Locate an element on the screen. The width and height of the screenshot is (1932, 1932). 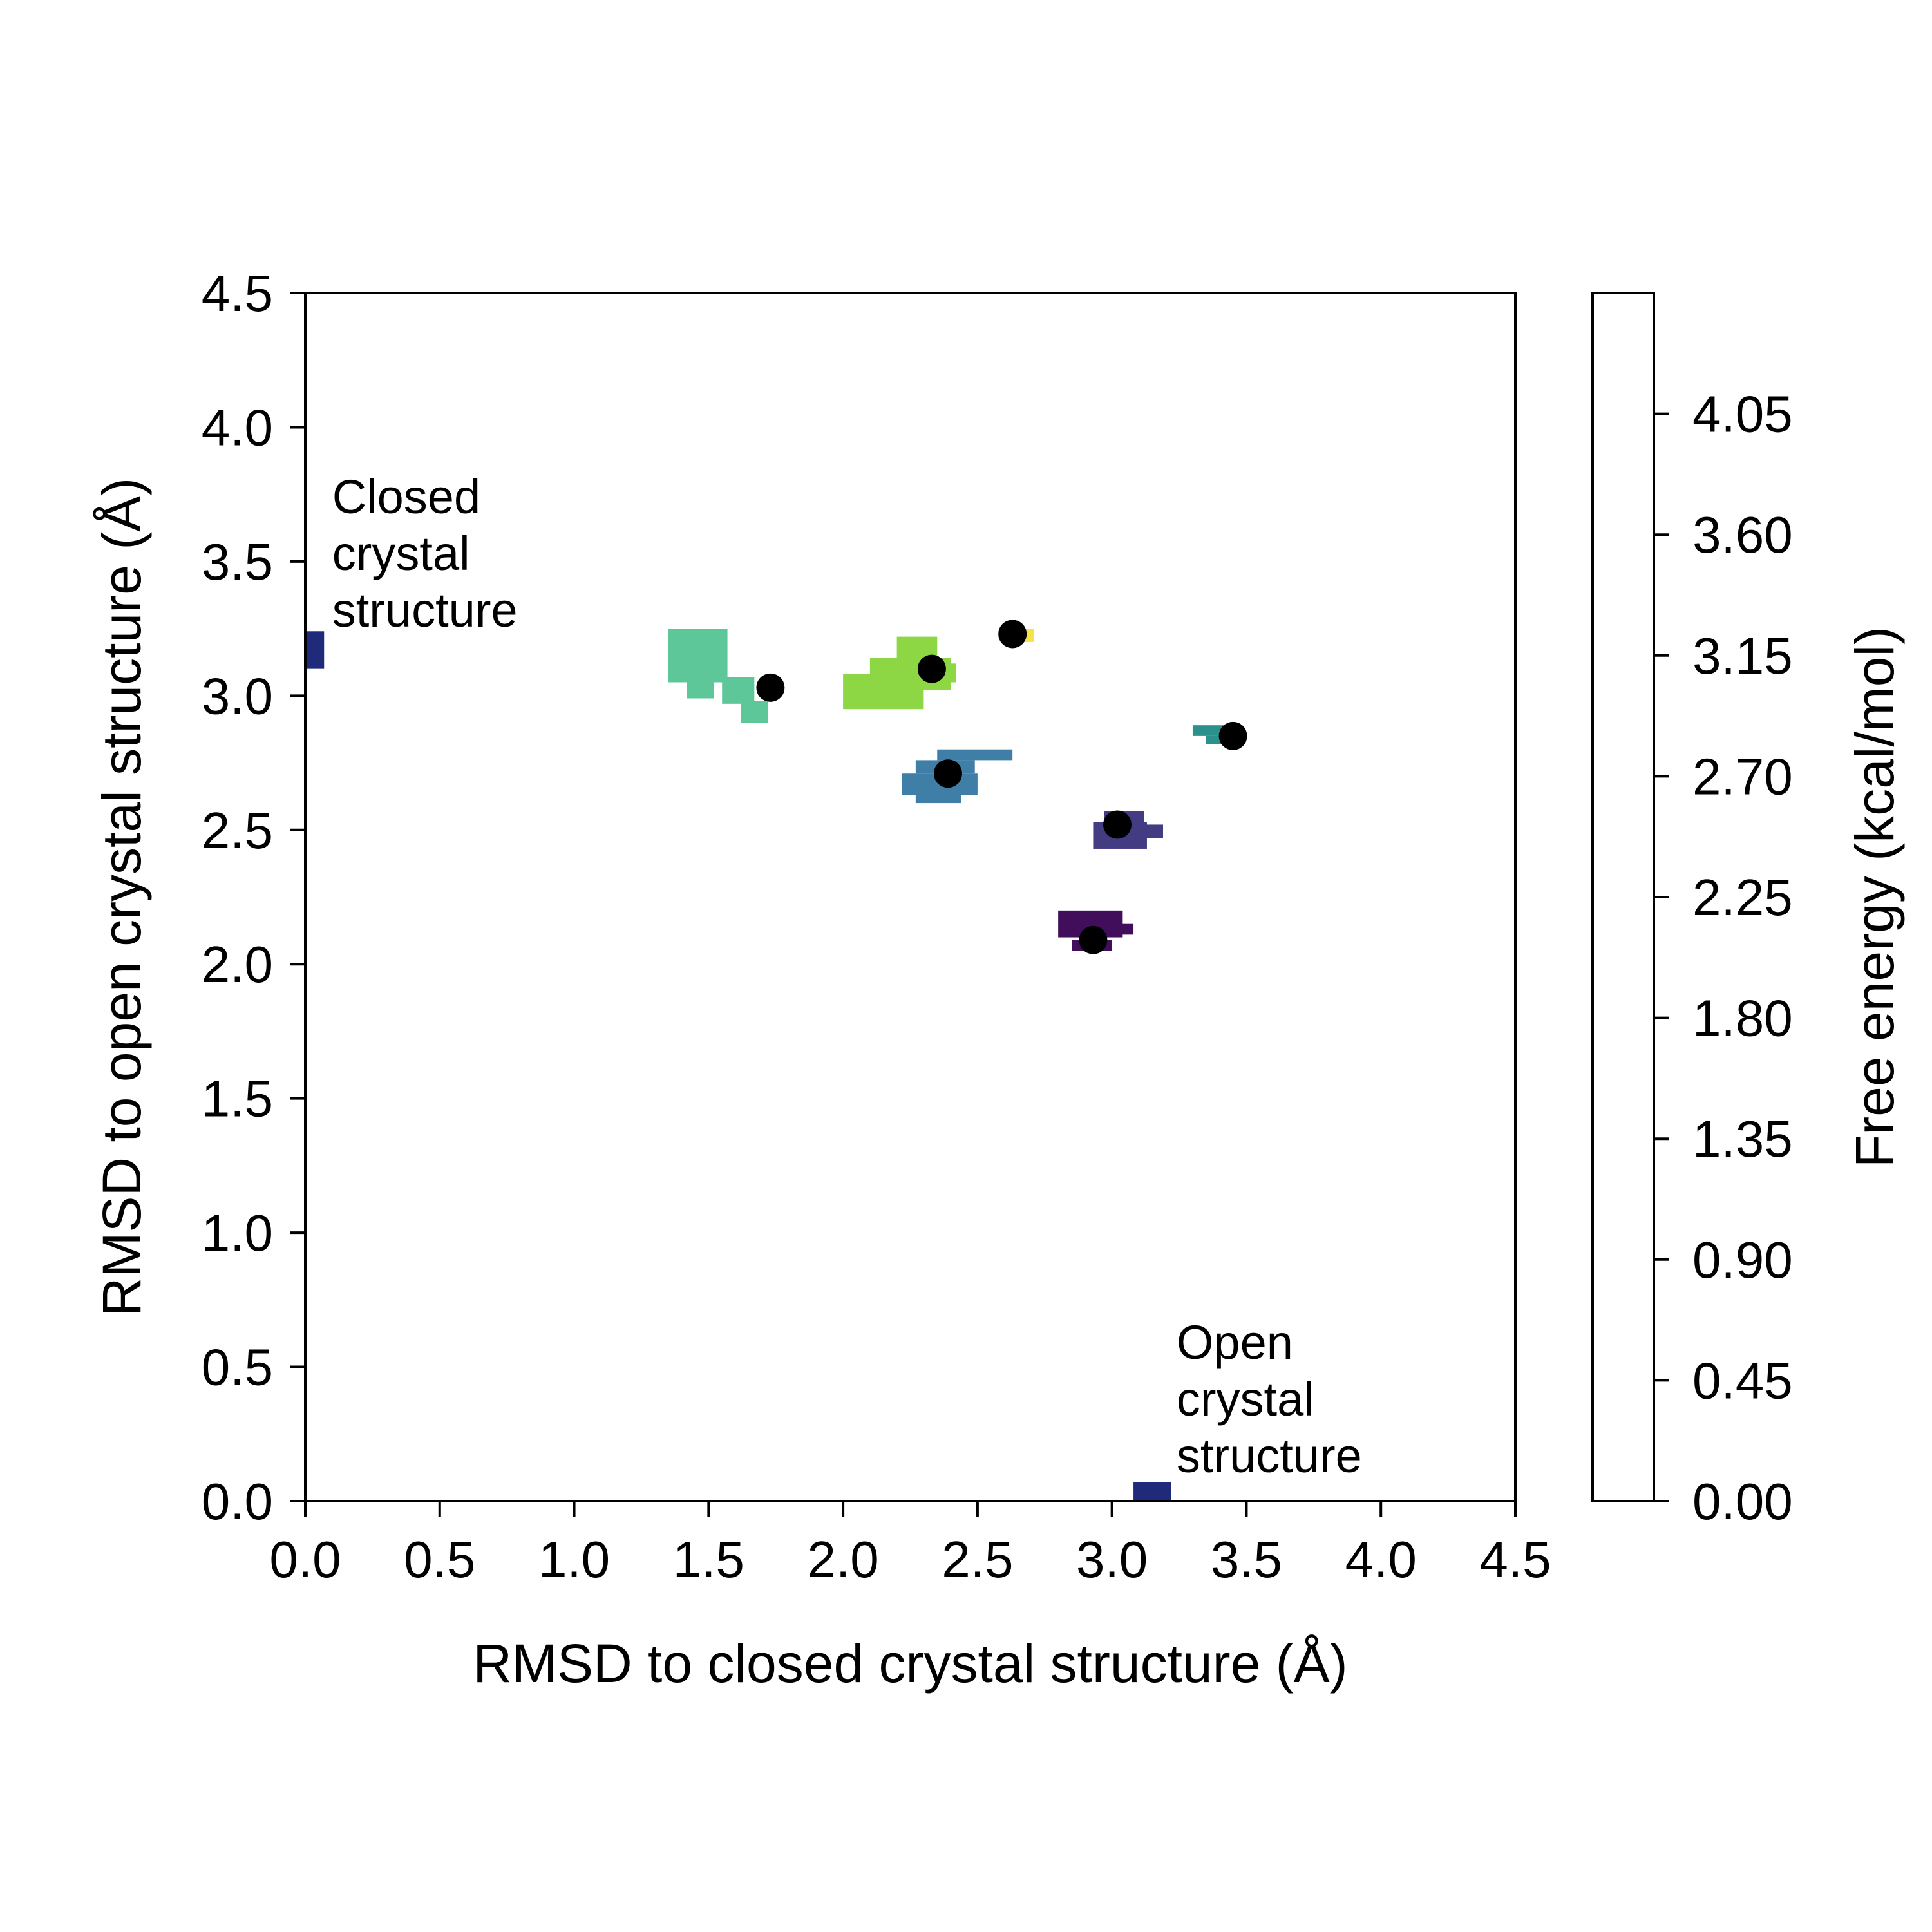
region-basin-a is located at coordinates (718, 676).